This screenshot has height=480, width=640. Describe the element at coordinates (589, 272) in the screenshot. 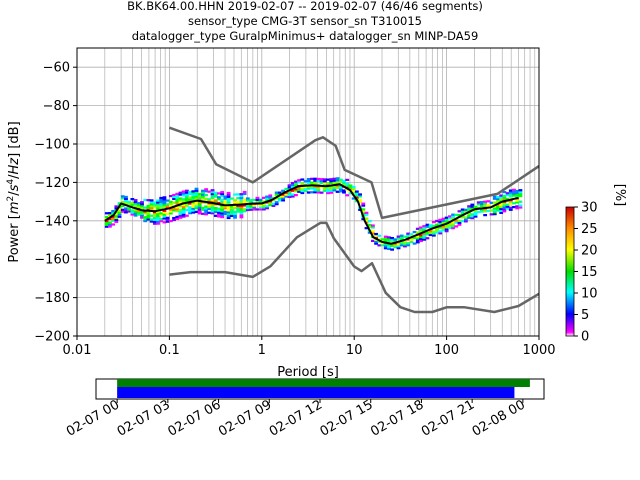

I see `colorbar-tick-label: 15` at that location.